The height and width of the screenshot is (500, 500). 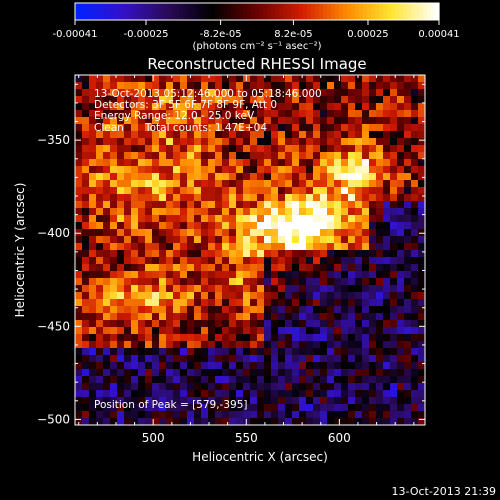 I want to click on x-axis-label: Heliocentric X (arcsec), so click(x=260, y=457).